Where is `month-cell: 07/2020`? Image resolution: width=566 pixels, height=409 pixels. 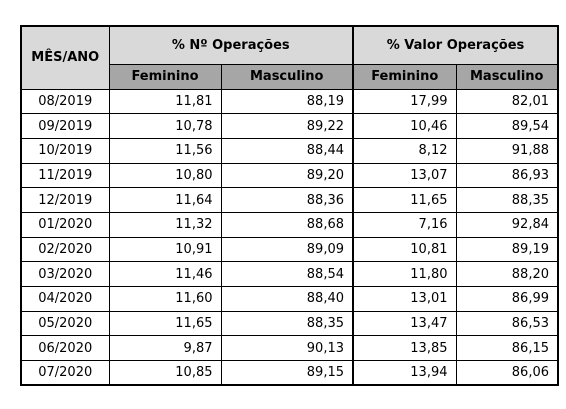
month-cell: 07/2020 is located at coordinates (65, 373).